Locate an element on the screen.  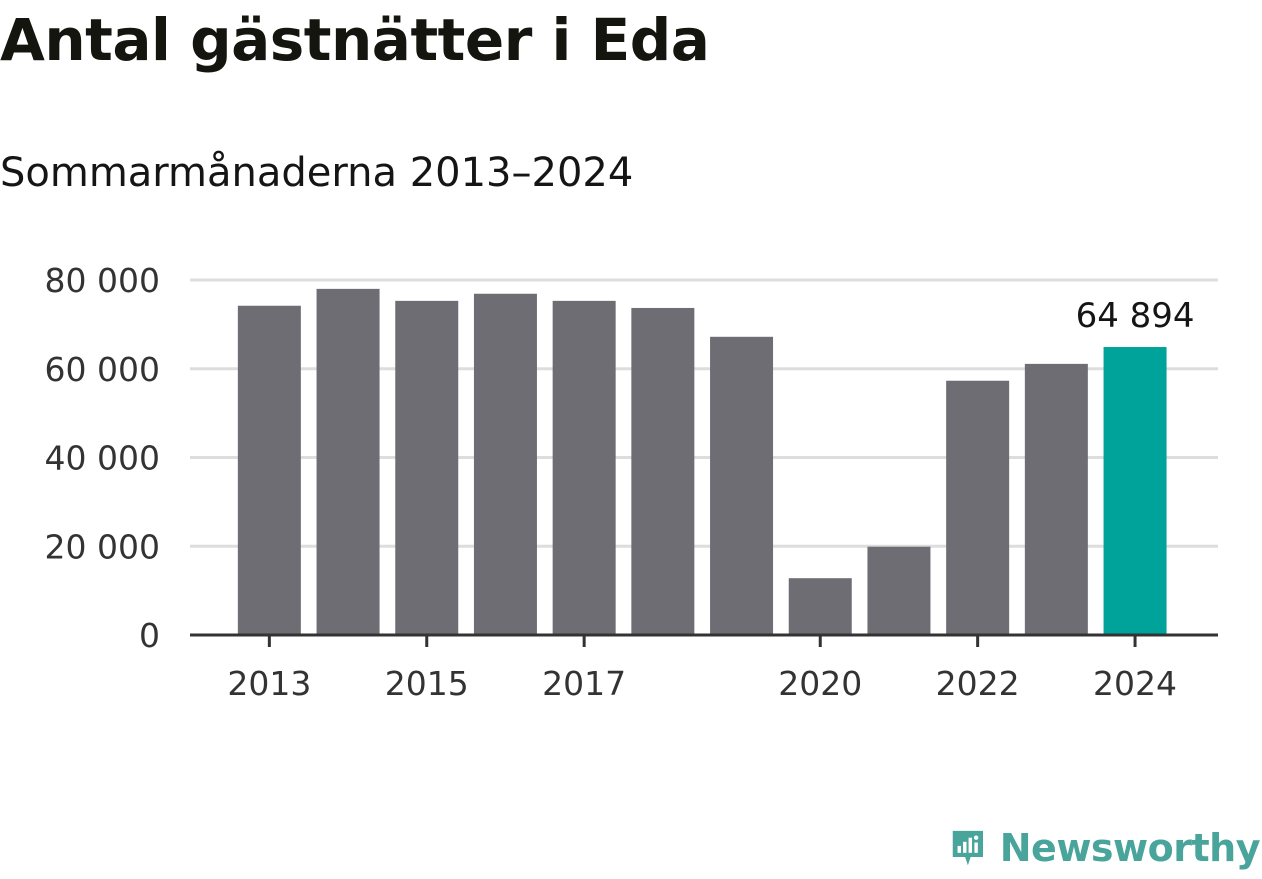
newsworthy-brand: Newsworthy is located at coordinates (1105, 848).